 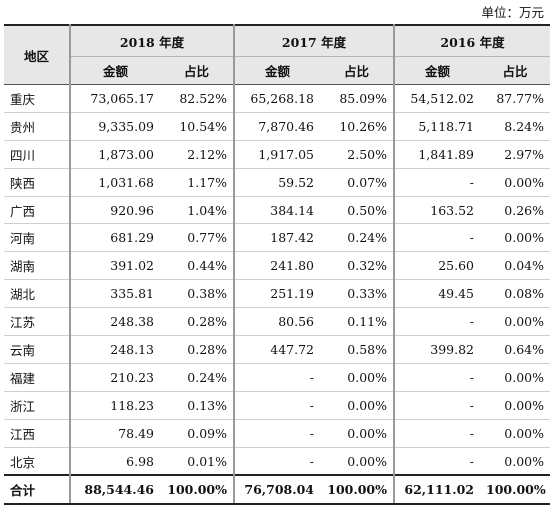 I want to click on table-row: 湖南 391.02 0.44% 241.80 0.32% 25.60 0.04%, so click(x=277, y=265).